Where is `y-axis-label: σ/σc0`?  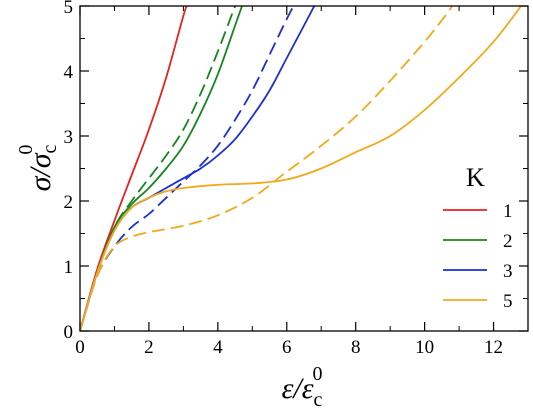
y-axis-label: σ/σc0 is located at coordinates (38, 167).